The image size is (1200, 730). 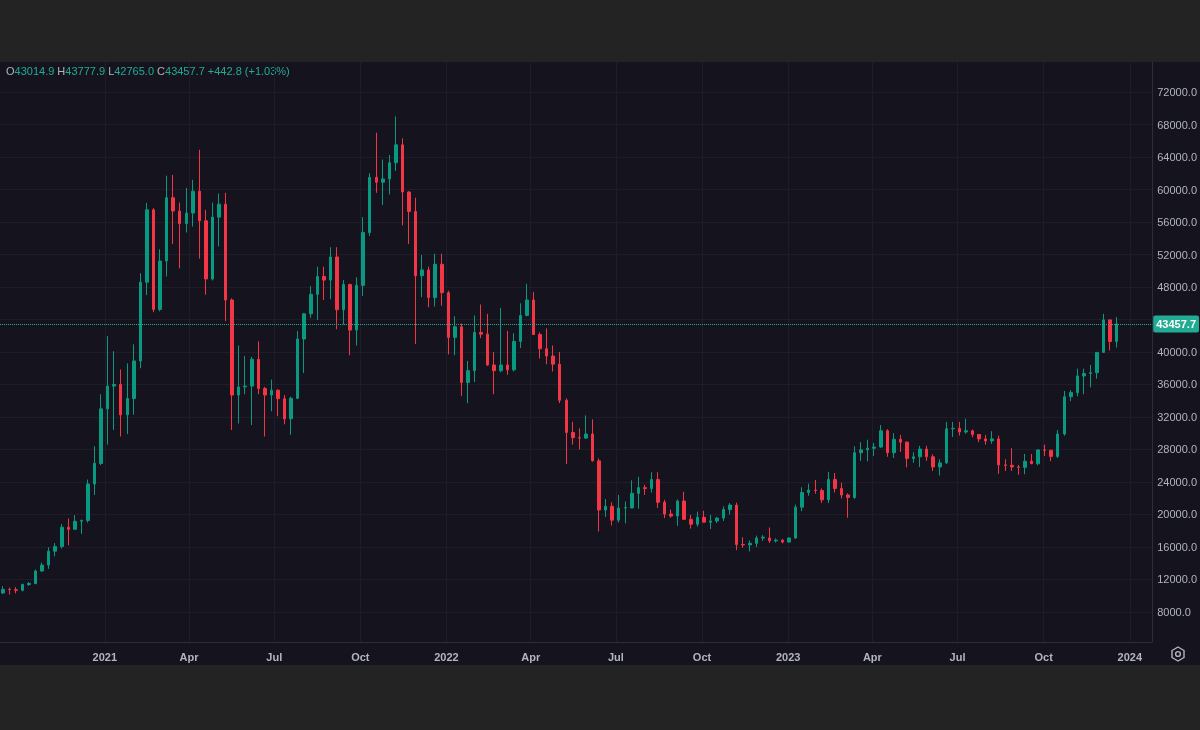 I want to click on x-tick-label: Apr, so click(x=531, y=656).